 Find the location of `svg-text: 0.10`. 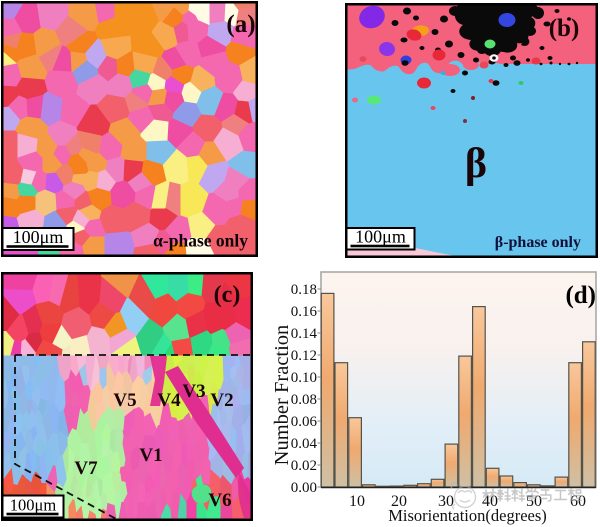

svg-text: 0.10 is located at coordinates (304, 378).